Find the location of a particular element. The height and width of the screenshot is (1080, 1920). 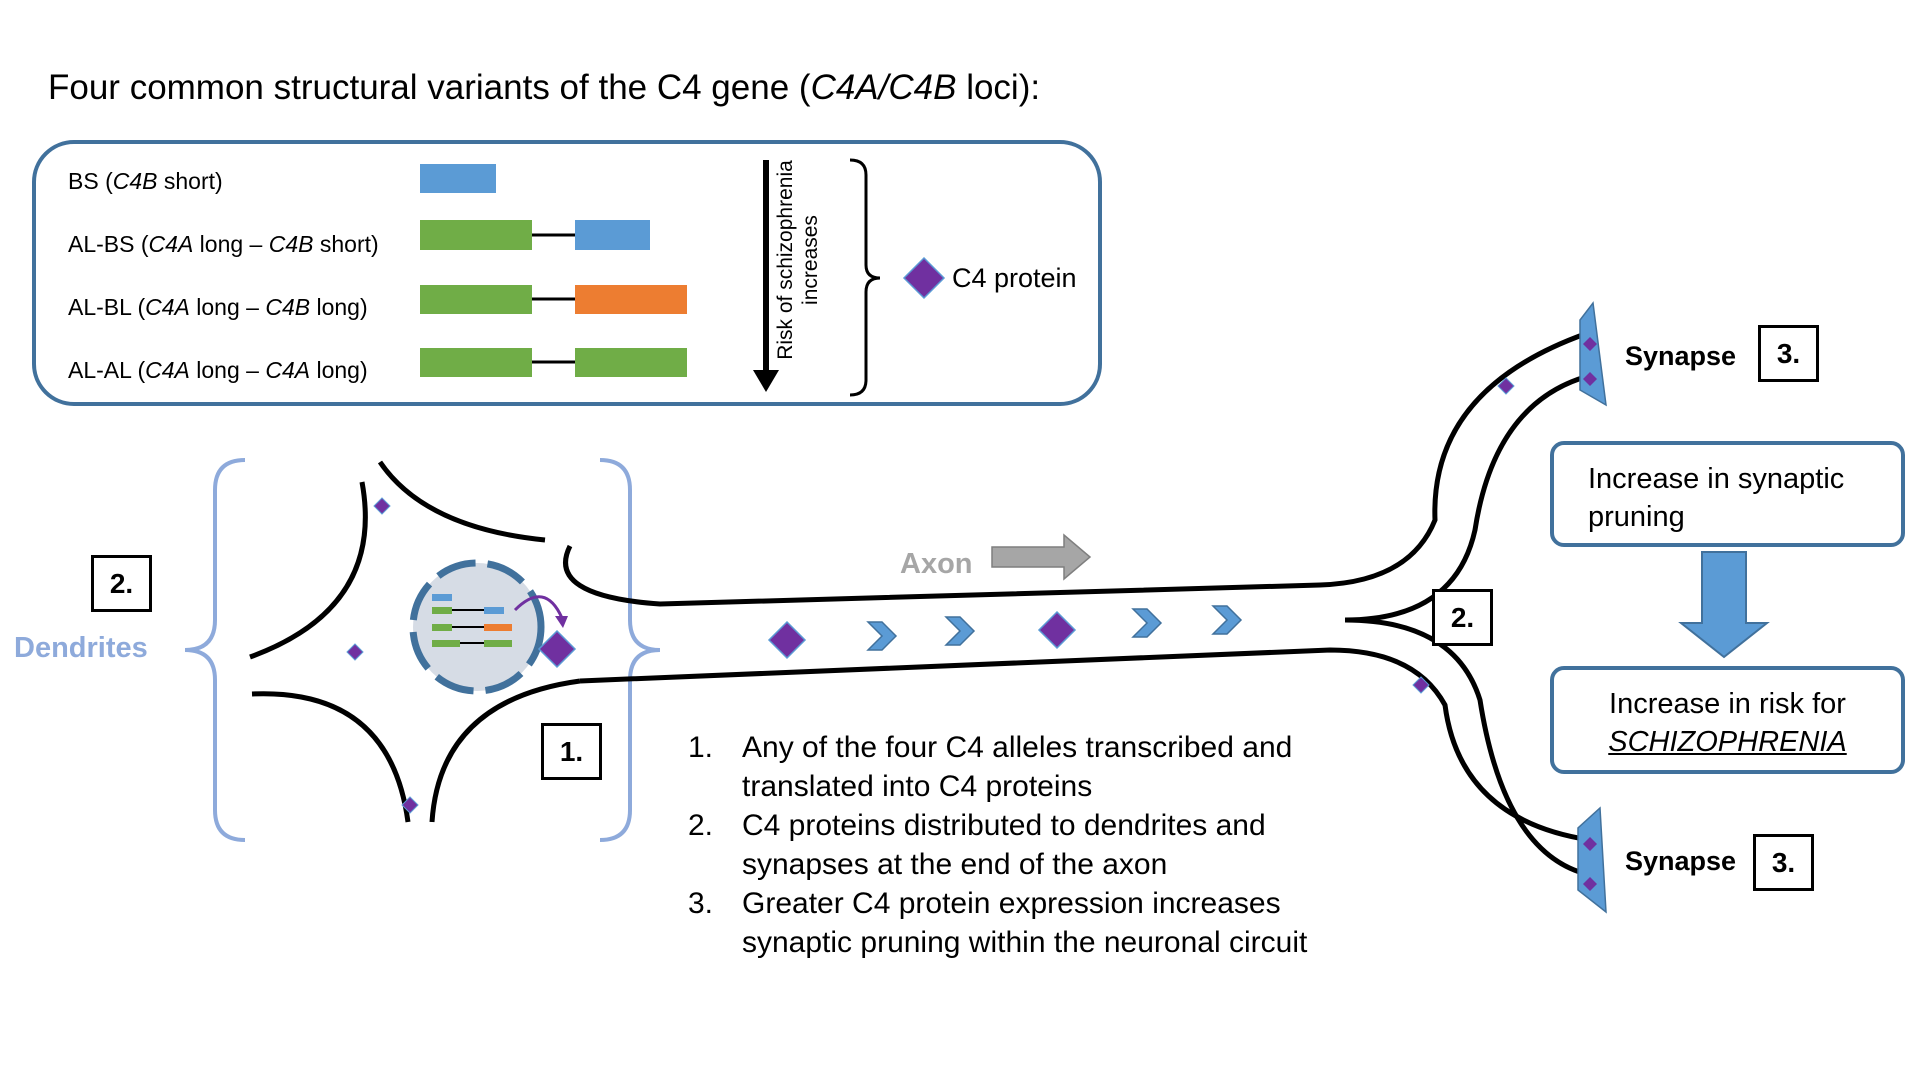

variants-panel is located at coordinates (567, 273).